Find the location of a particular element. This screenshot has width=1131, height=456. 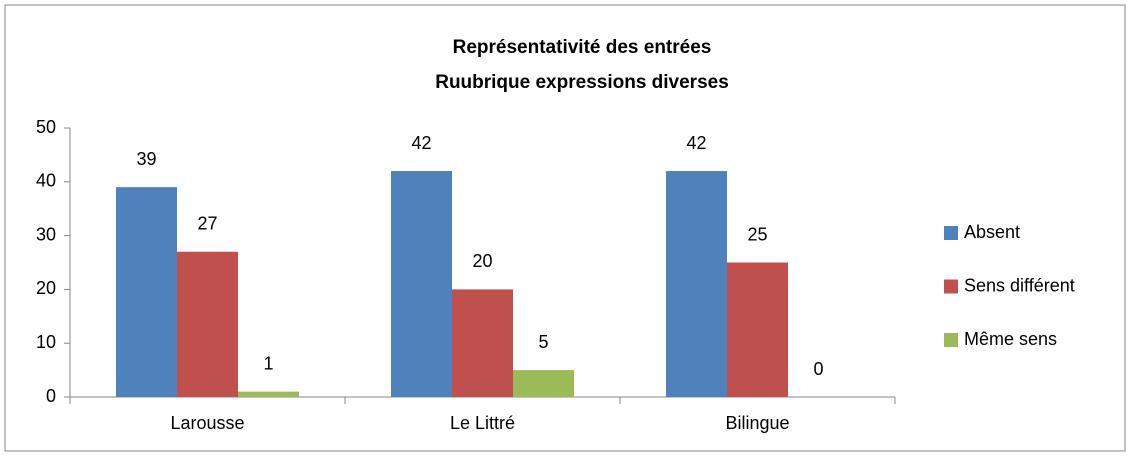

y-tick-label: 50 is located at coordinates (46, 127).